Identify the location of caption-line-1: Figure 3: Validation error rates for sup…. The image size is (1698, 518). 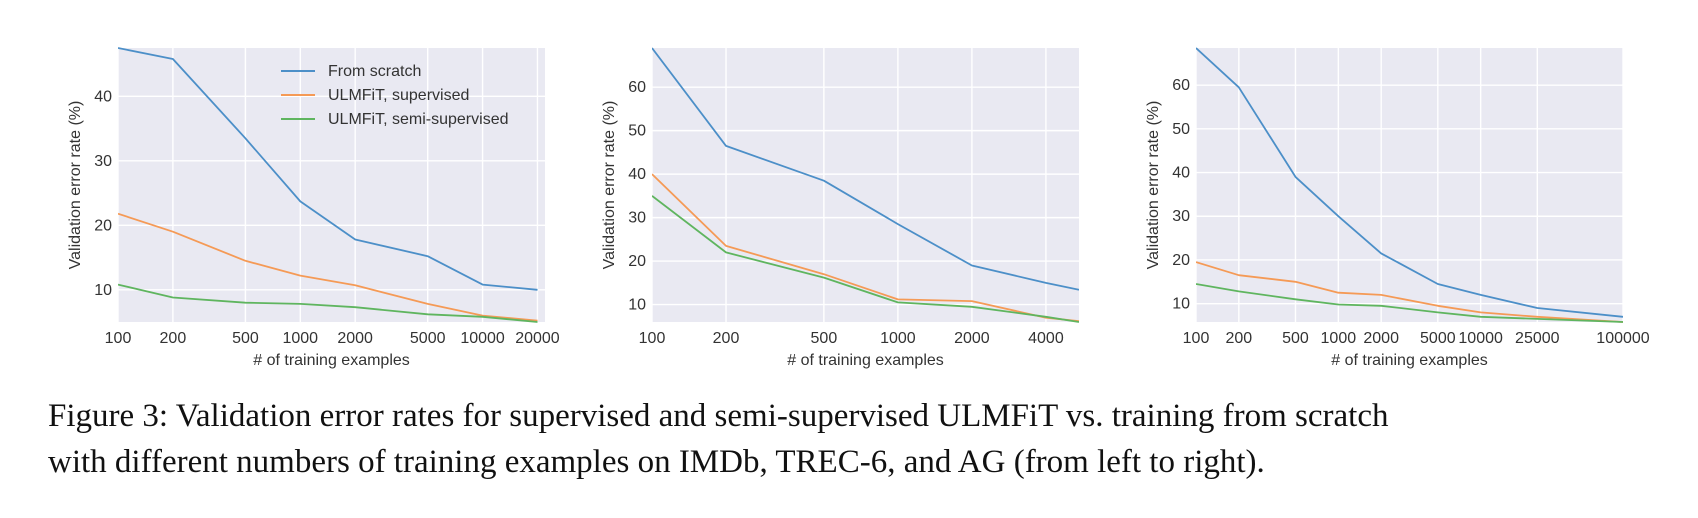
(718, 416).